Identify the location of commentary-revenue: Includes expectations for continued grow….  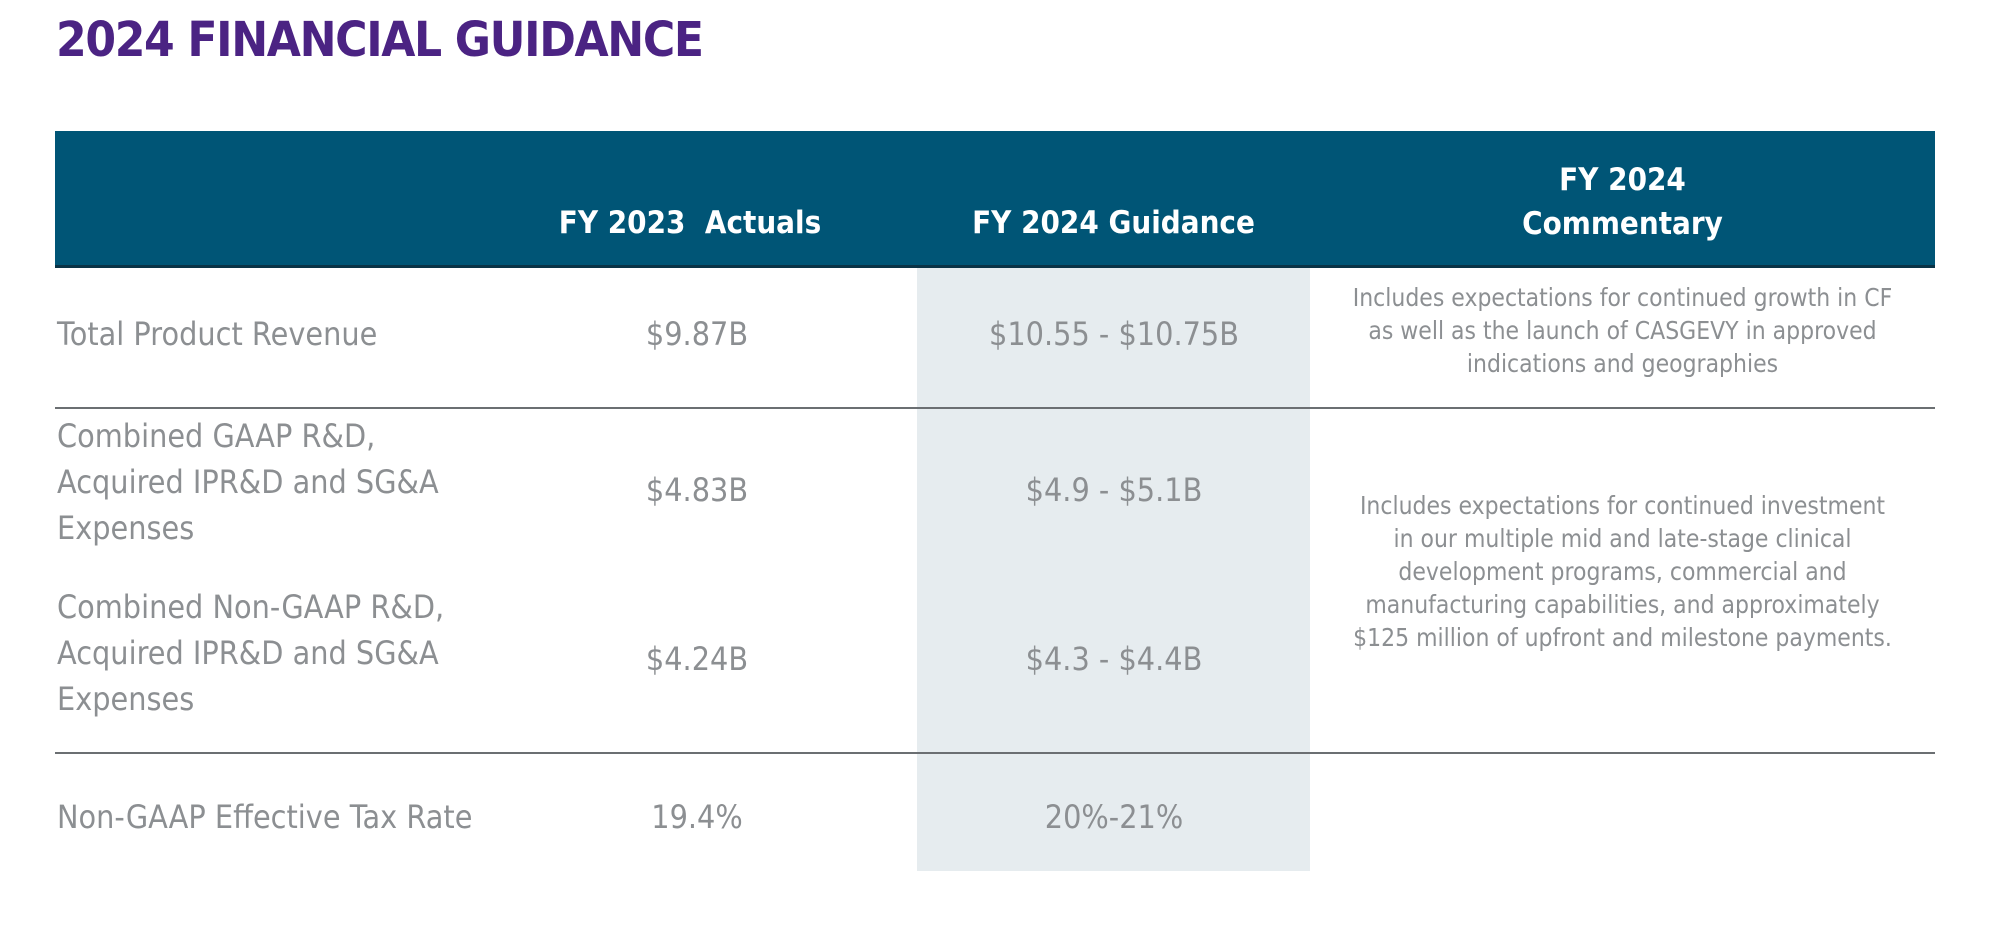
(1623, 330).